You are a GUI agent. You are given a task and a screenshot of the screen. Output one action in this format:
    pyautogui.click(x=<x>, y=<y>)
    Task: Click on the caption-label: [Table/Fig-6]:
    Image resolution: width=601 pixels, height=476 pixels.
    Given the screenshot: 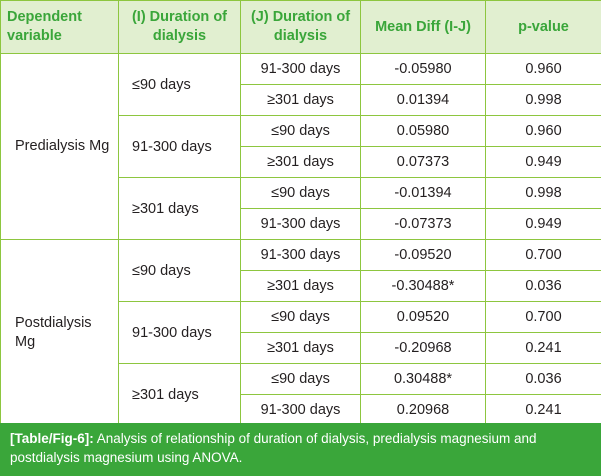 What is the action you would take?
    pyautogui.click(x=52, y=438)
    